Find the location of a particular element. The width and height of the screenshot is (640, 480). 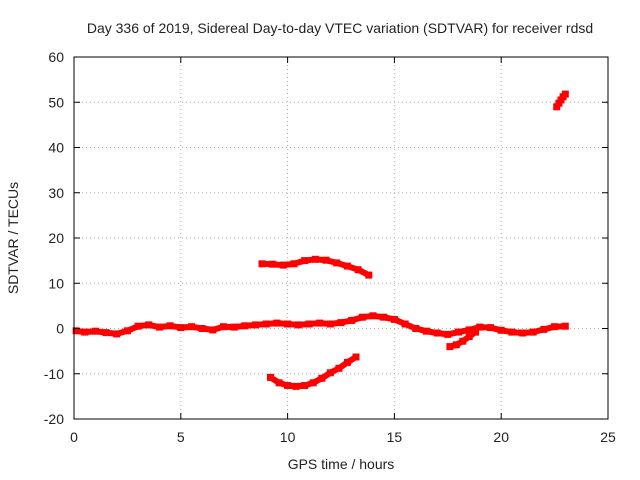

x-tick-label: 5 is located at coordinates (181, 437).